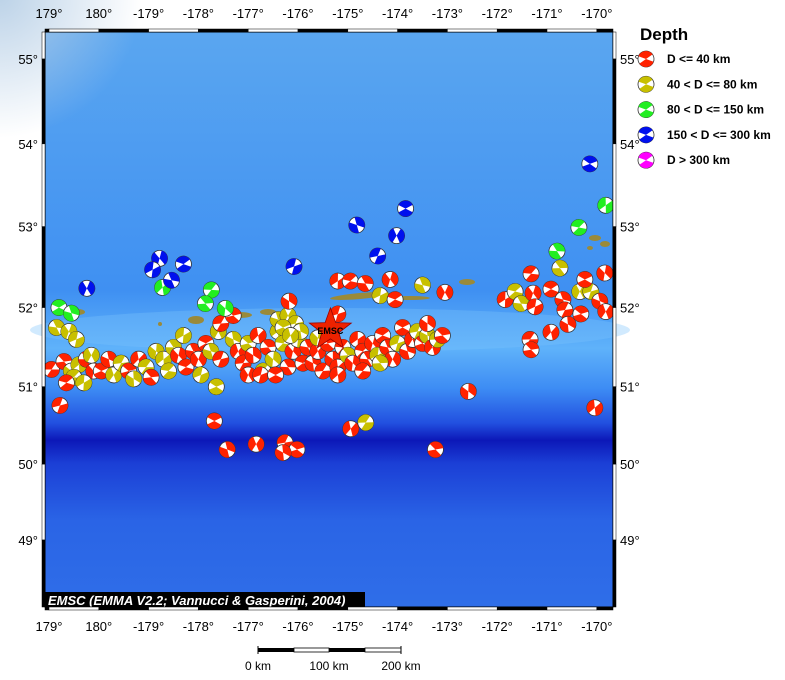 This screenshot has width=785, height=680. Describe the element at coordinates (248, 626) in the screenshot. I see `lon-label-bottom: -177°` at that location.